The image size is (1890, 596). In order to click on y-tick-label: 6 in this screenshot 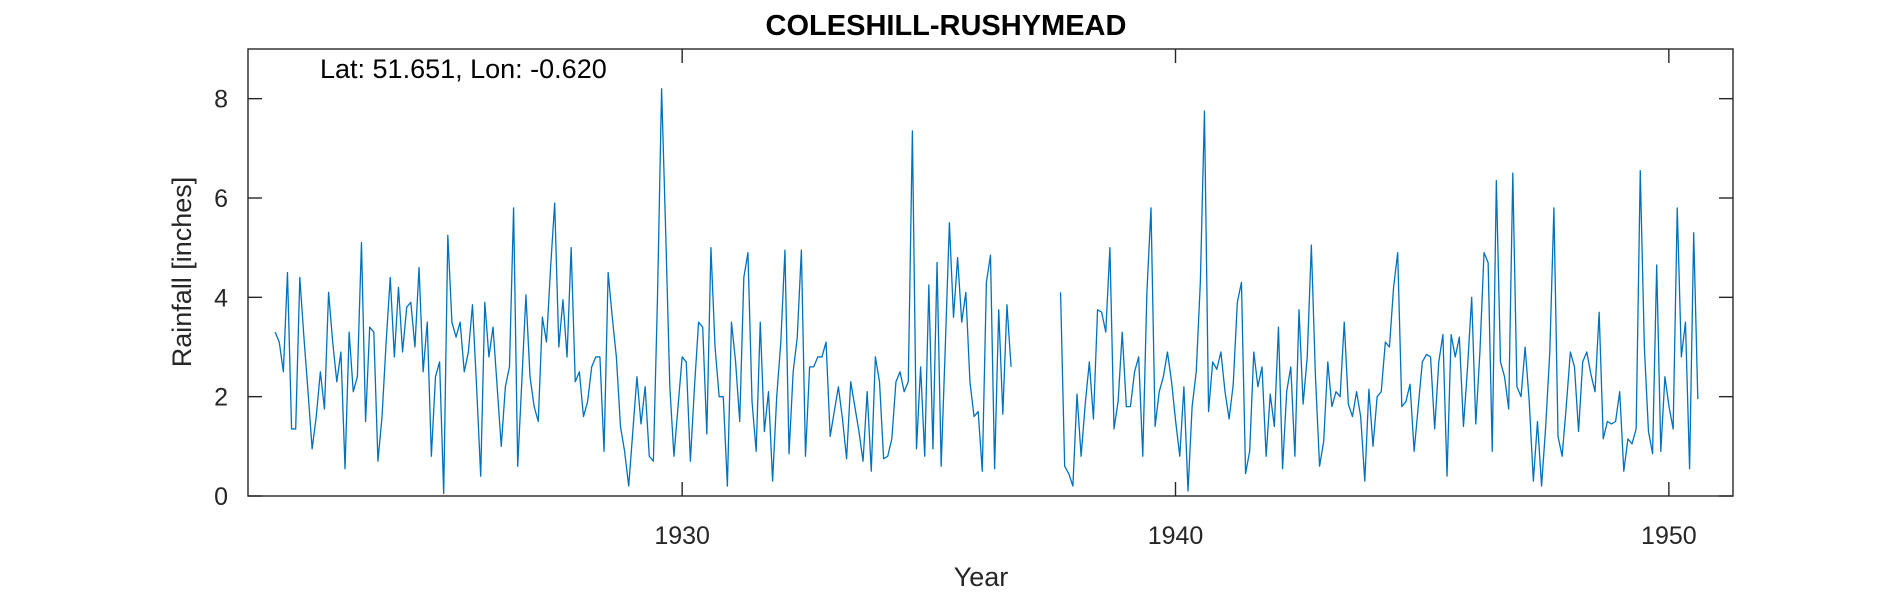, I will do `click(221, 199)`.